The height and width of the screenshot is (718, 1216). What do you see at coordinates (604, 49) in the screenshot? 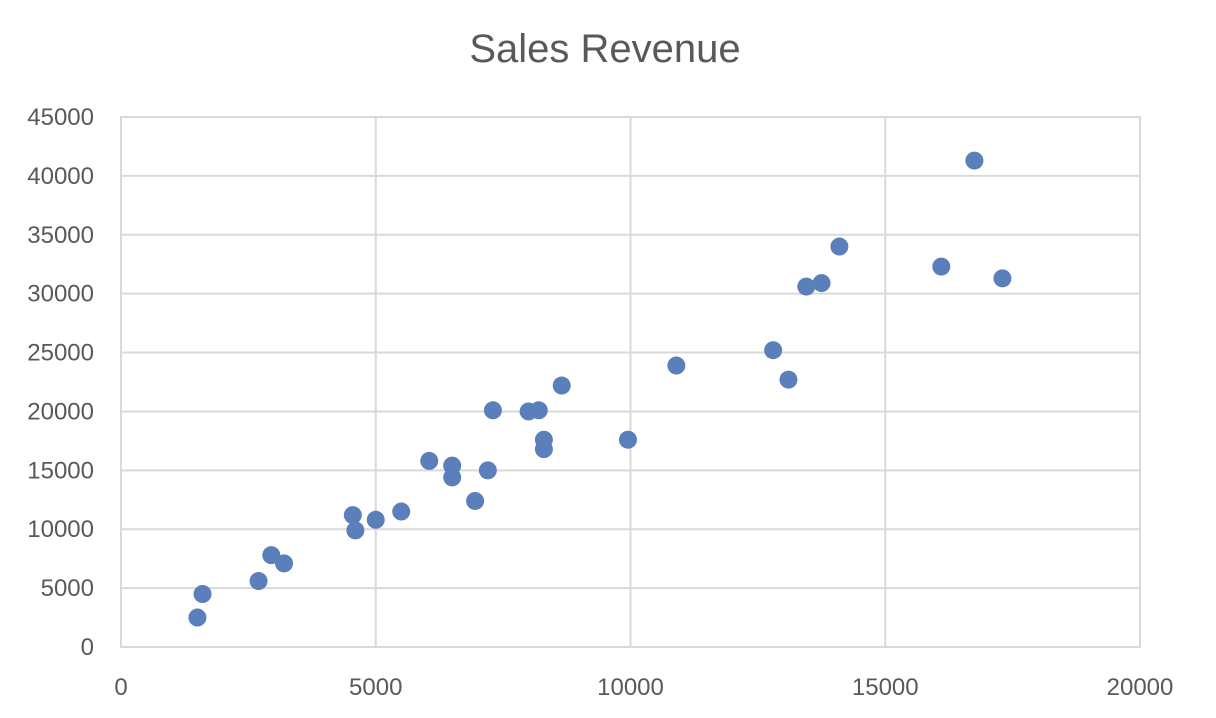
I see `chart-title: Sales Revenue` at bounding box center [604, 49].